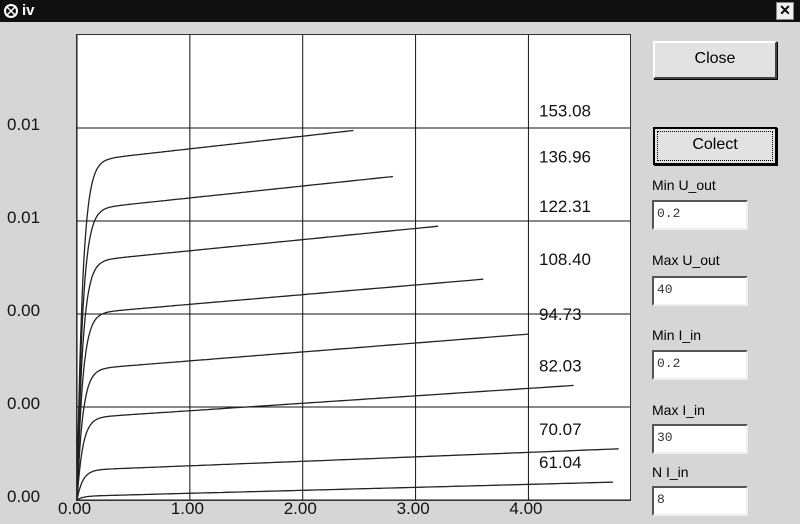 Image resolution: width=800 pixels, height=524 pixels. Describe the element at coordinates (413, 508) in the screenshot. I see `x-tick-label: 3.00` at that location.